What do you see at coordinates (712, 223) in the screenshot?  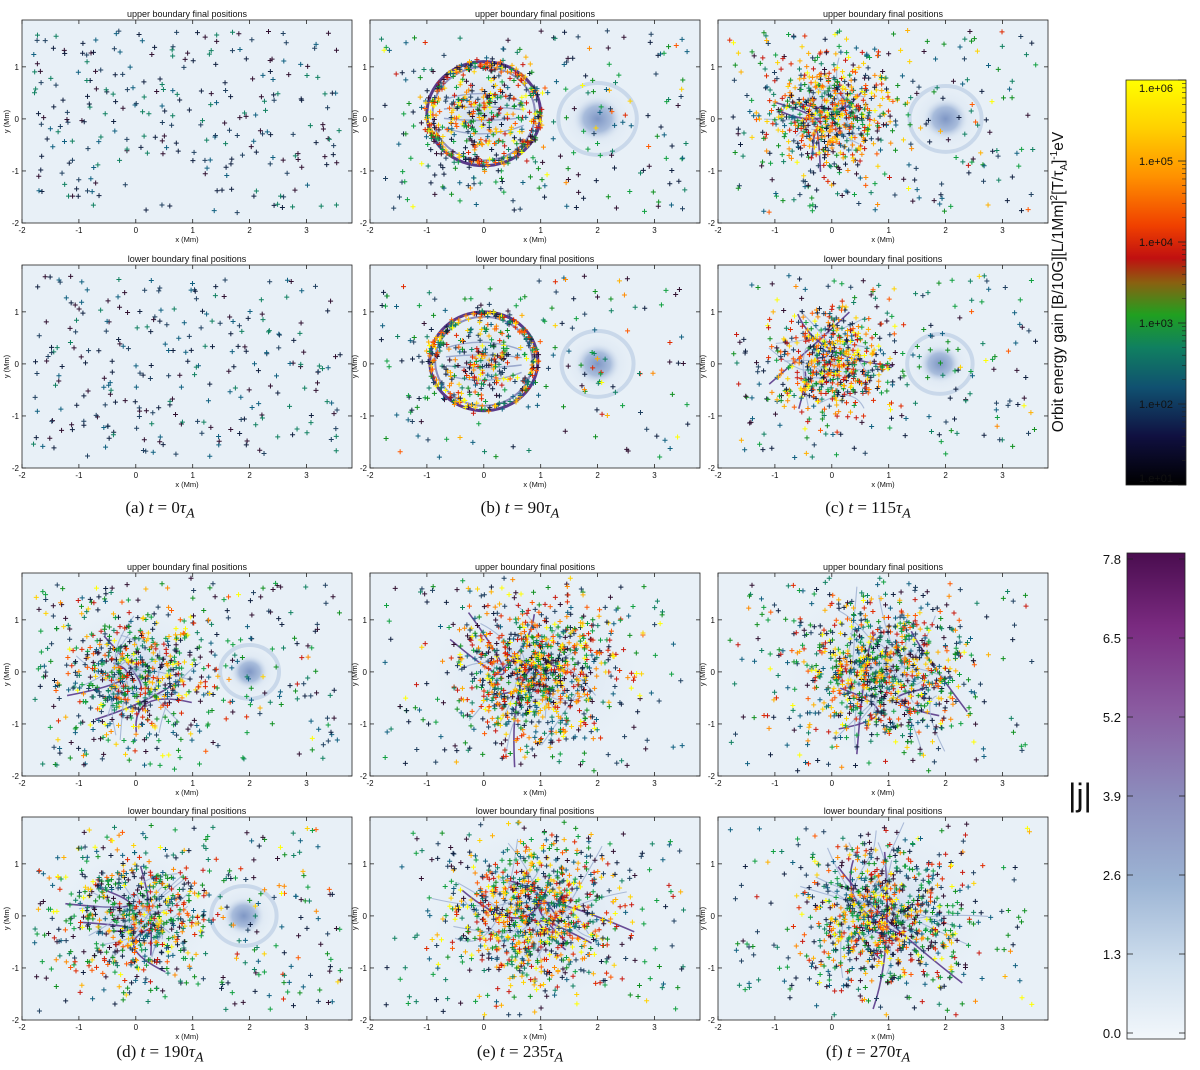 I see `y-tick-label: -2` at bounding box center [712, 223].